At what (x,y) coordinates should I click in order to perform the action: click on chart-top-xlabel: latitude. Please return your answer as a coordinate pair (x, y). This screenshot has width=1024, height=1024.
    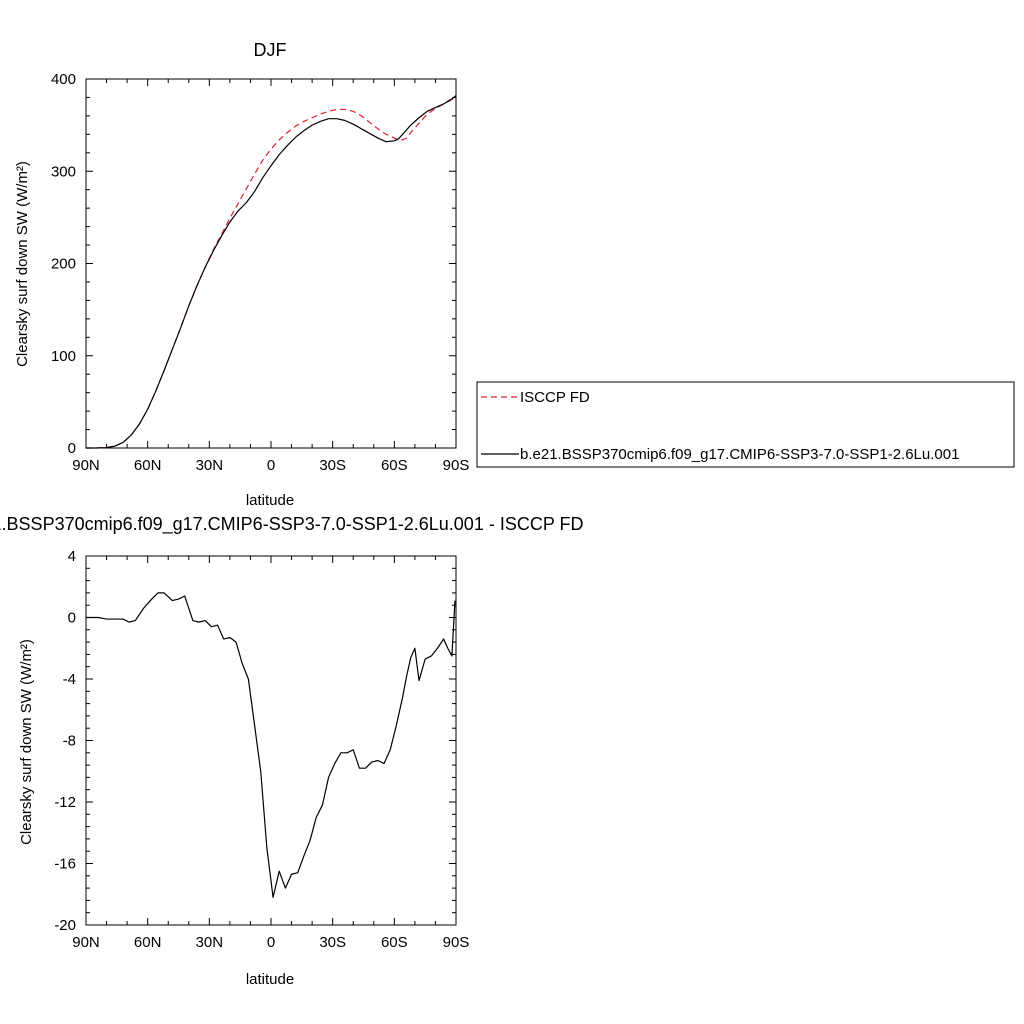
    Looking at the image, I should click on (270, 500).